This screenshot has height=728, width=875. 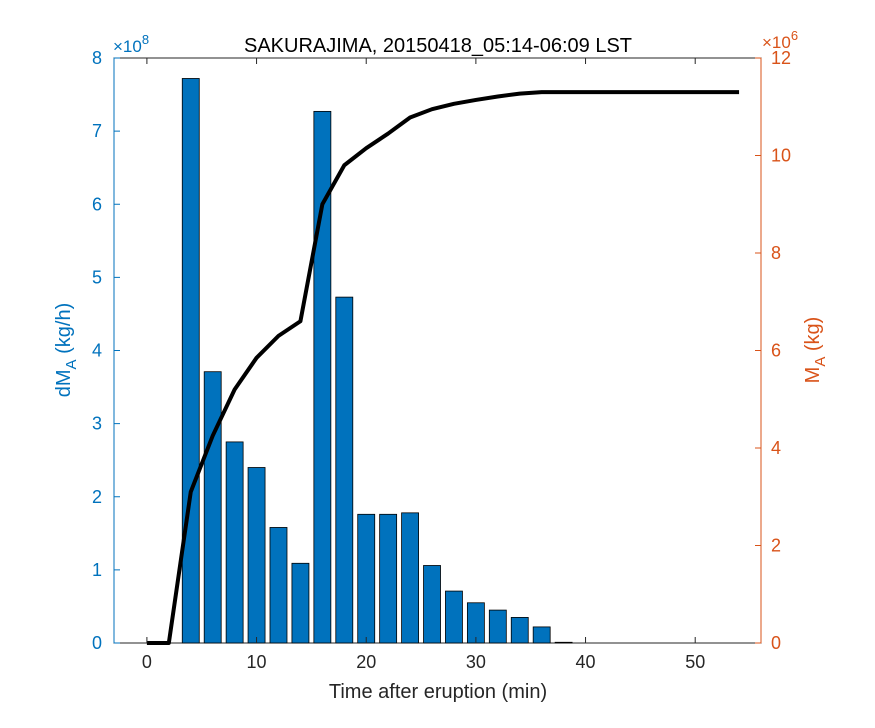 What do you see at coordinates (97, 497) in the screenshot?
I see `y-left-tick-label: 2` at bounding box center [97, 497].